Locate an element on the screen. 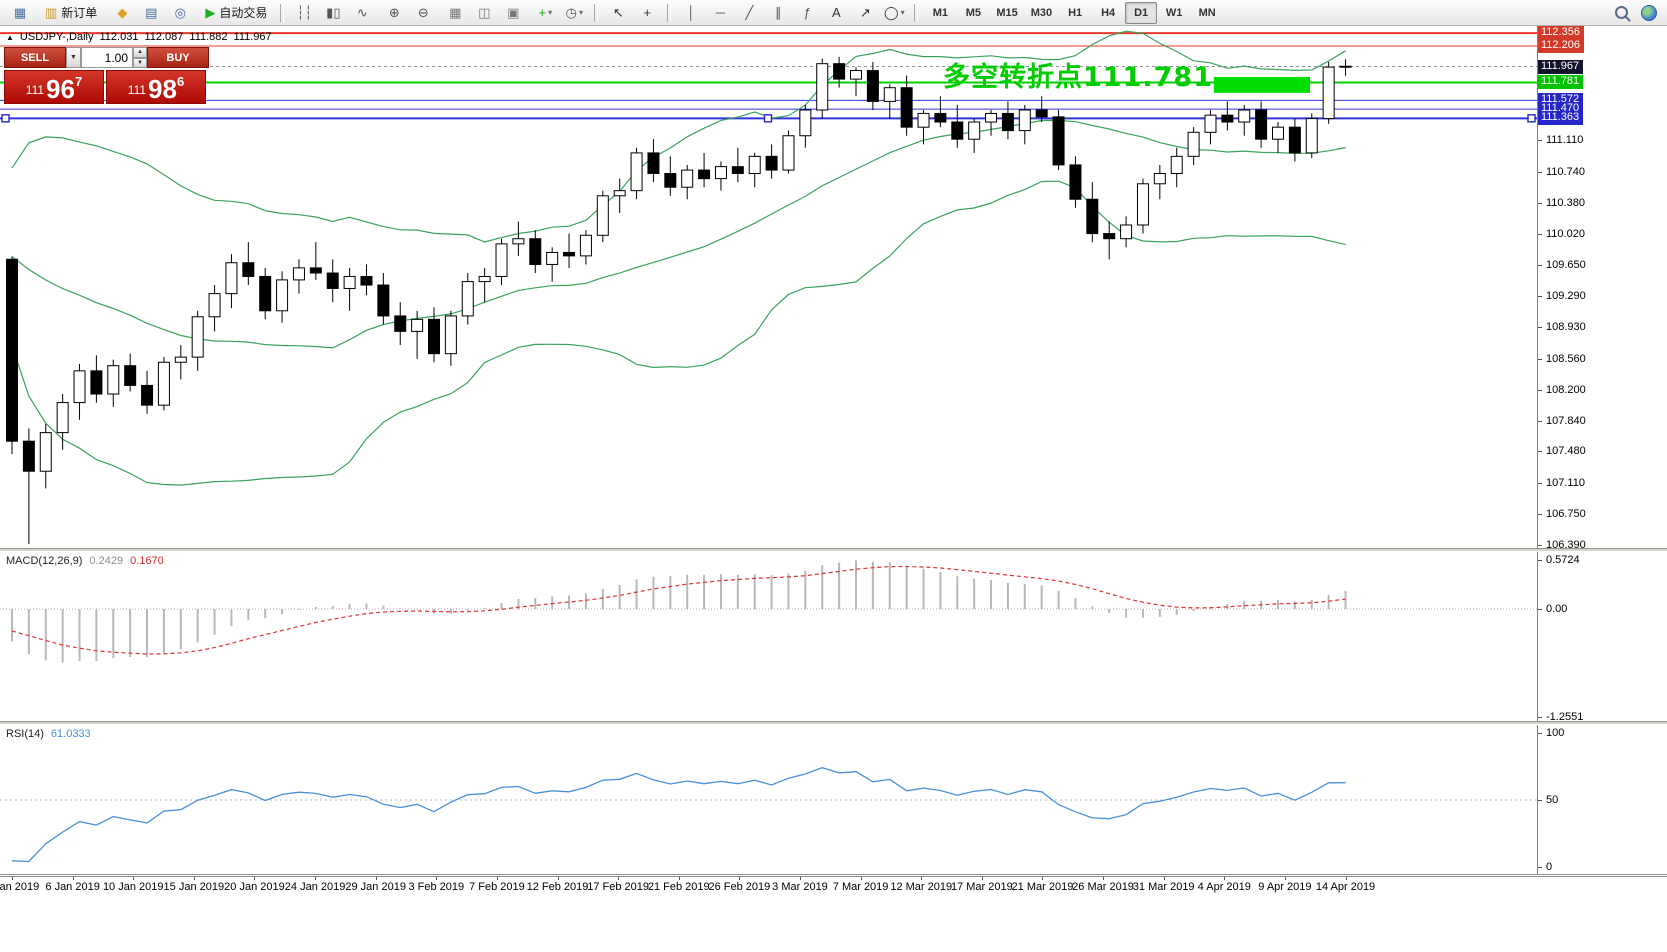  macd-axis: 0.5724 0.00 -1.2551 is located at coordinates (1602, 637).